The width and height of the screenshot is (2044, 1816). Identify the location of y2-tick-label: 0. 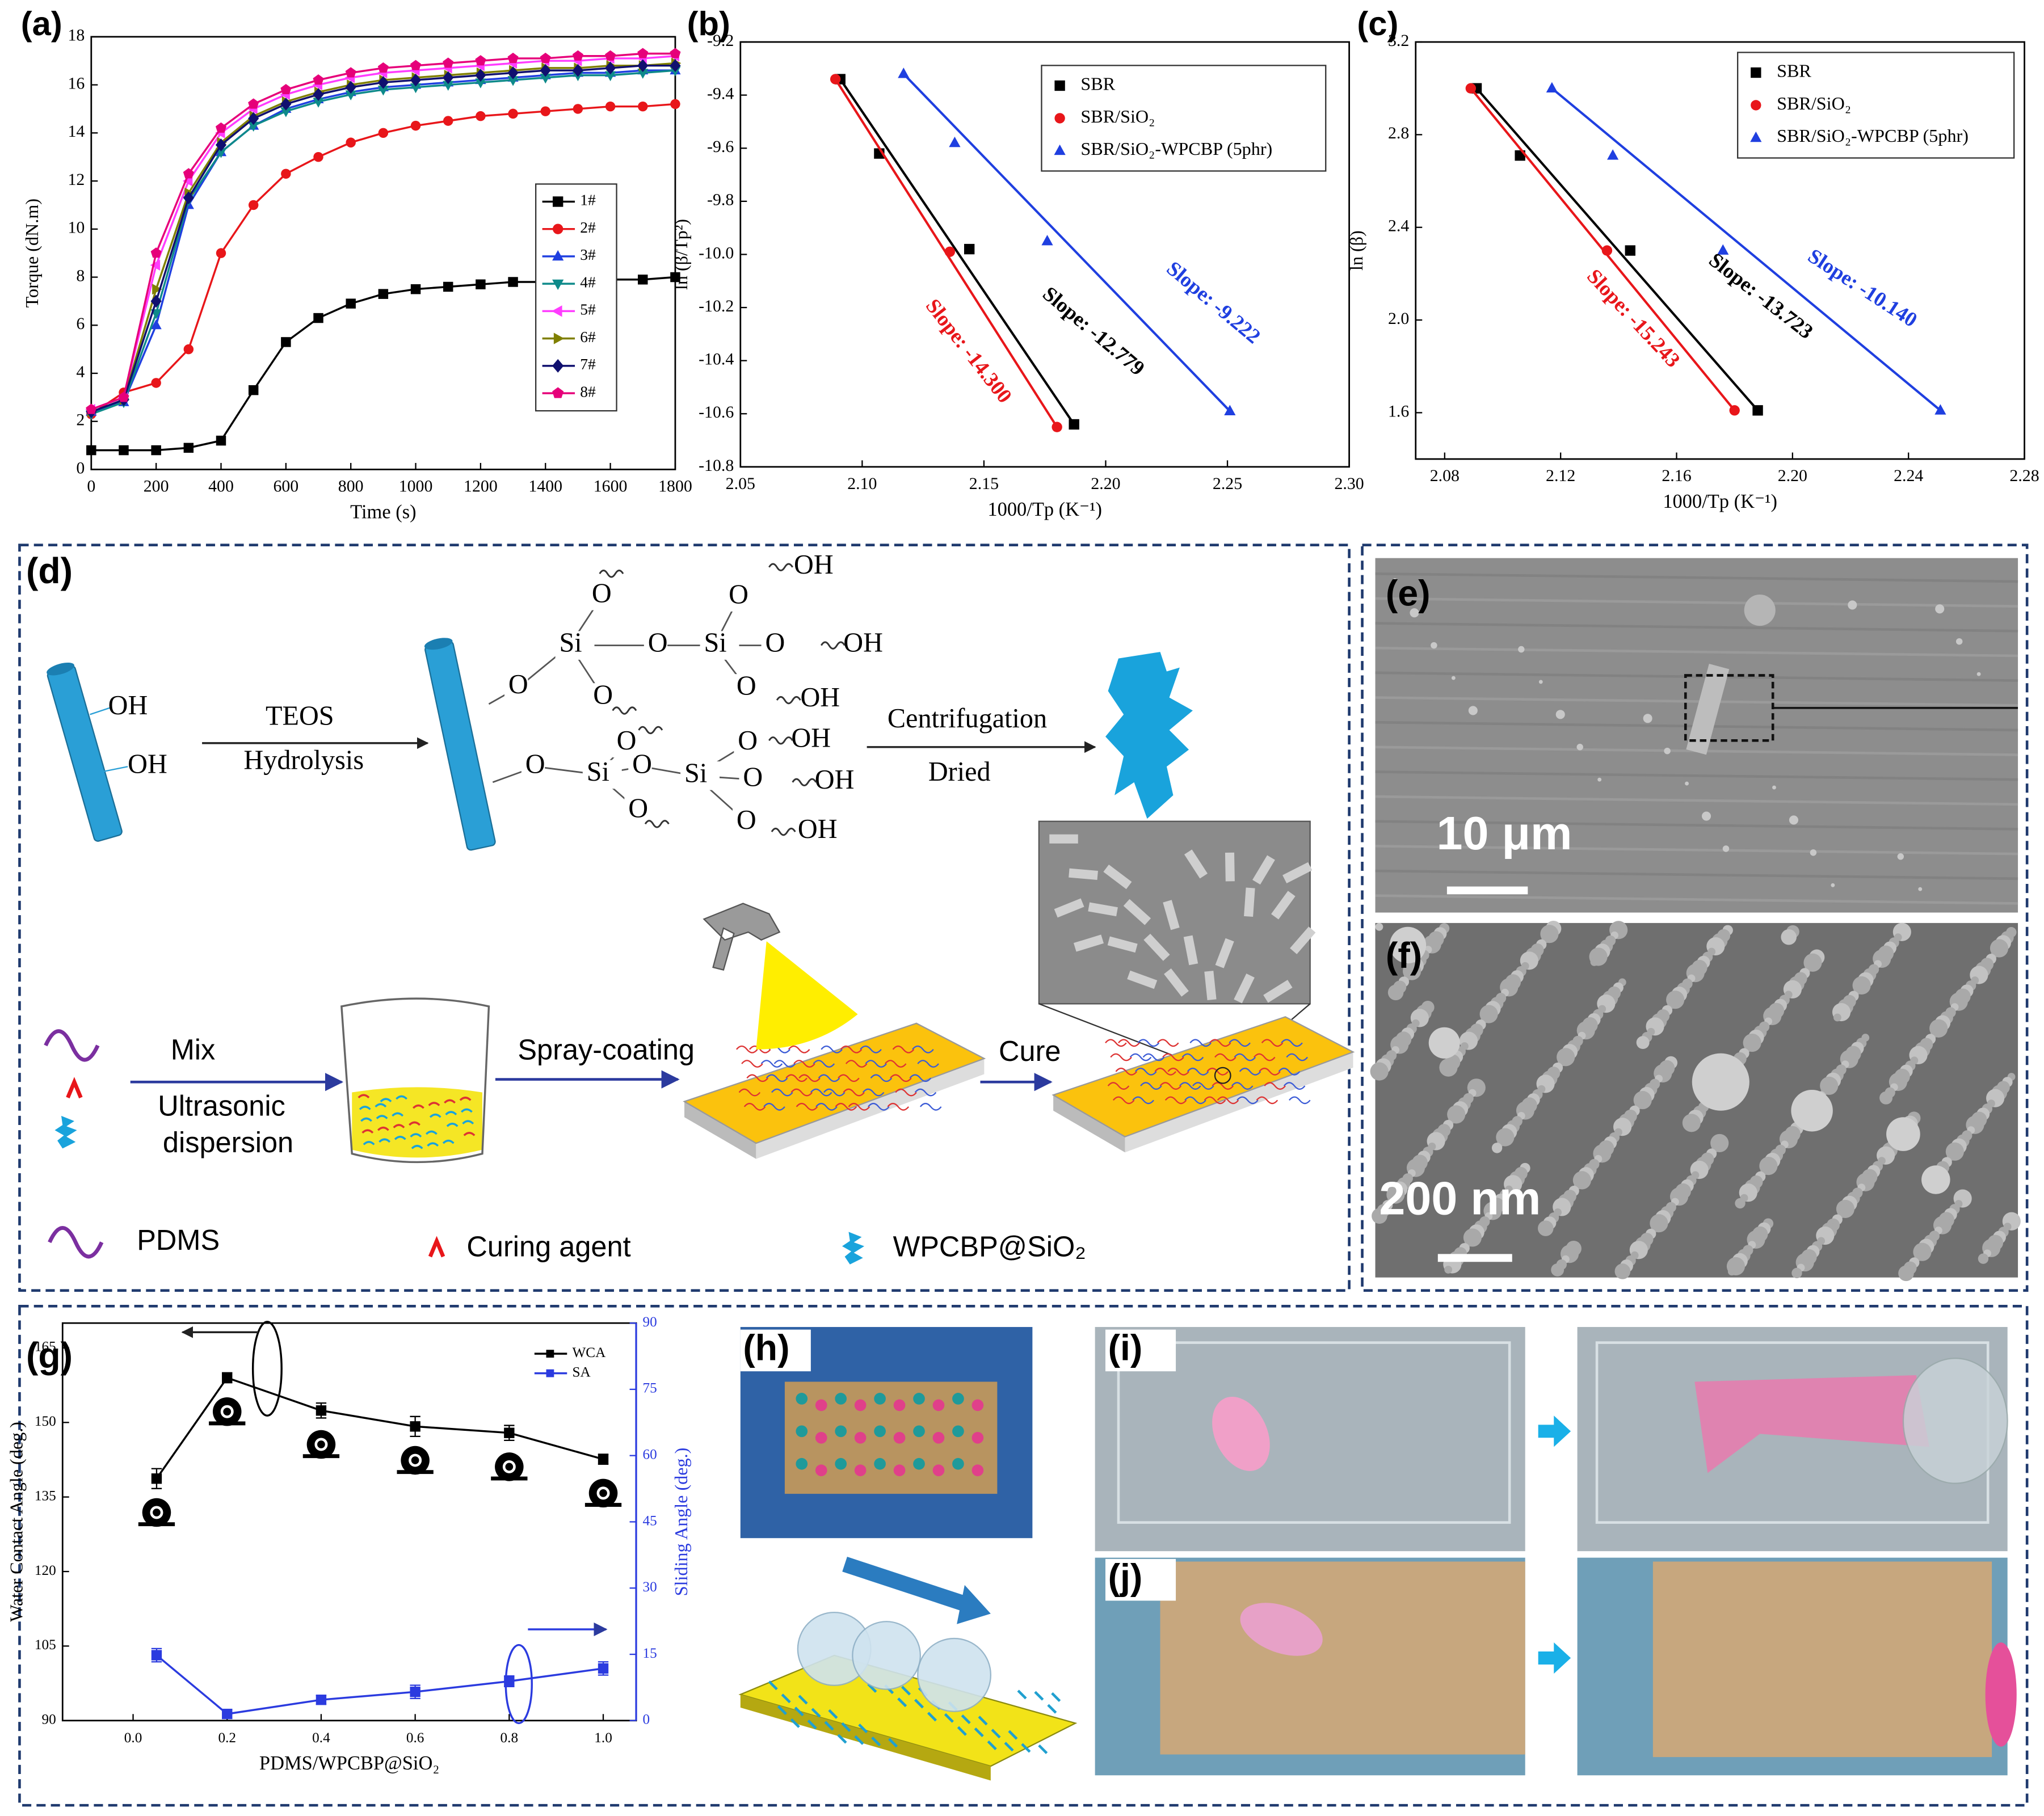
(646, 1720).